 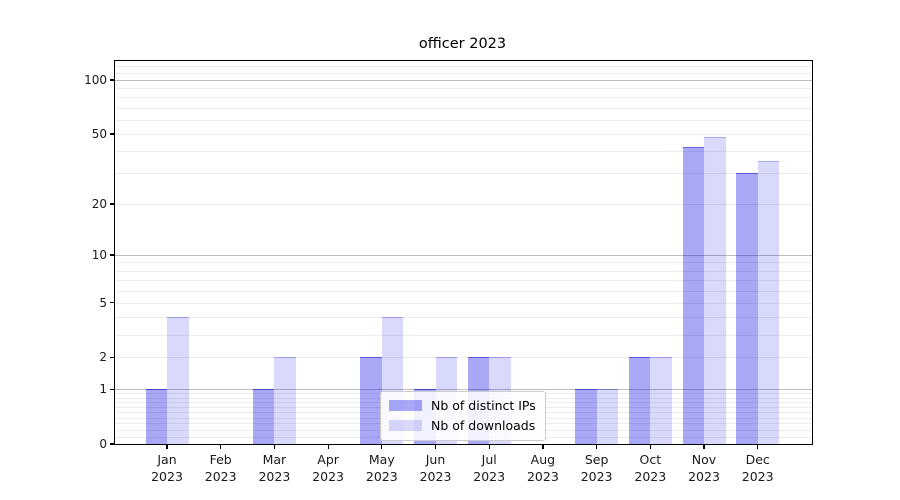 What do you see at coordinates (704, 468) in the screenshot?
I see `x-tick-label: Nov 2023` at bounding box center [704, 468].